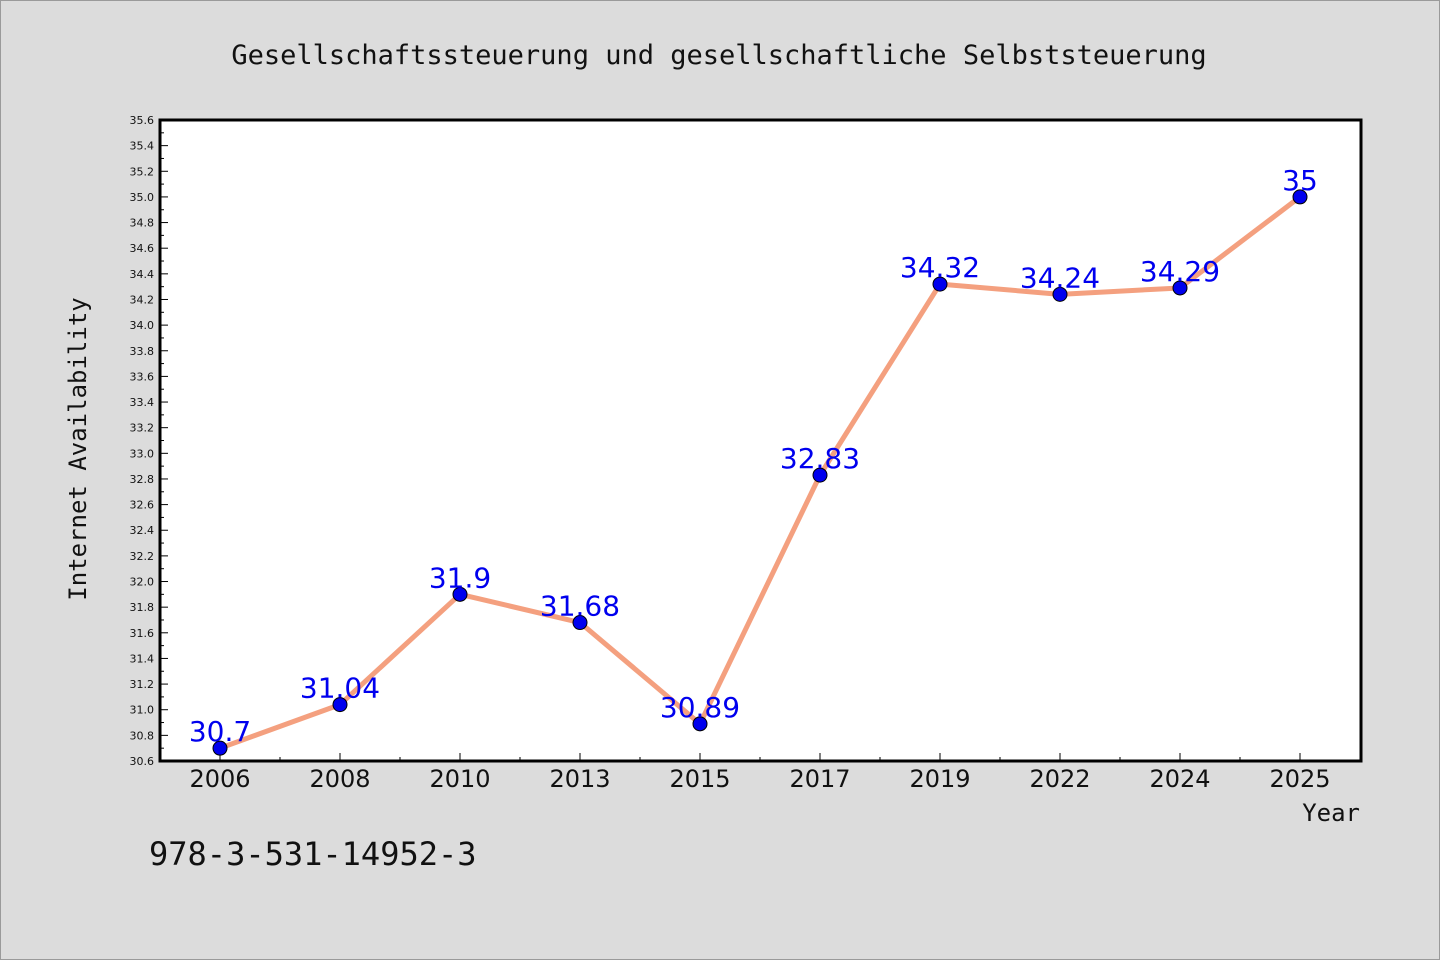  I want to click on y-tick-label: 34.8, so click(142, 223).